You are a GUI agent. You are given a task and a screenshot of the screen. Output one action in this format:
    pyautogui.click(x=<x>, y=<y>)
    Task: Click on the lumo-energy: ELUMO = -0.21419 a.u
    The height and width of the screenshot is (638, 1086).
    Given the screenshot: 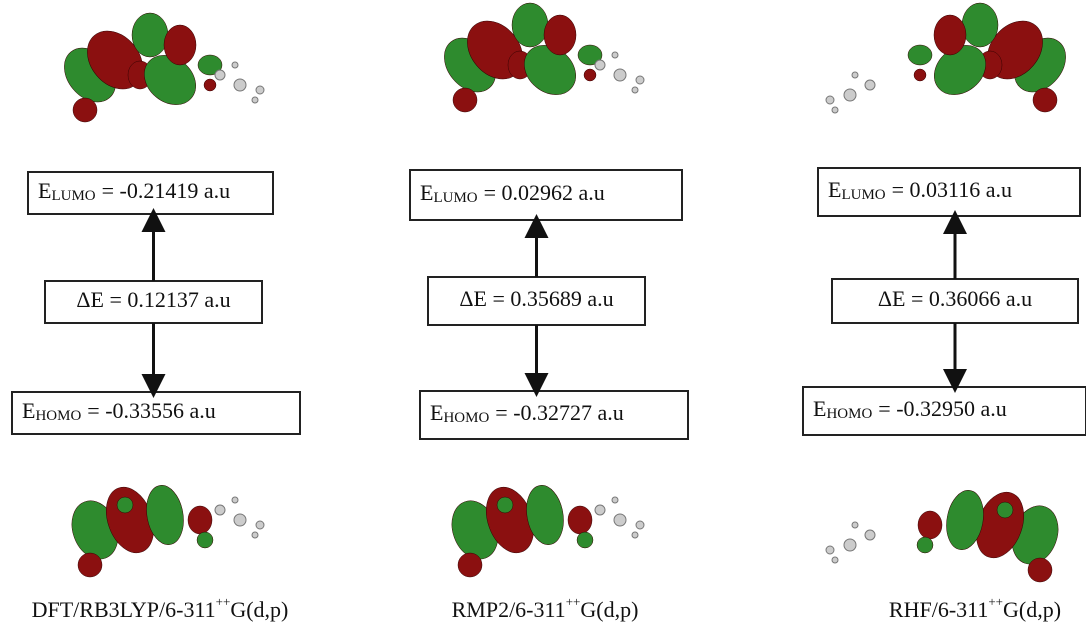 What is the action you would take?
    pyautogui.click(x=134, y=191)
    